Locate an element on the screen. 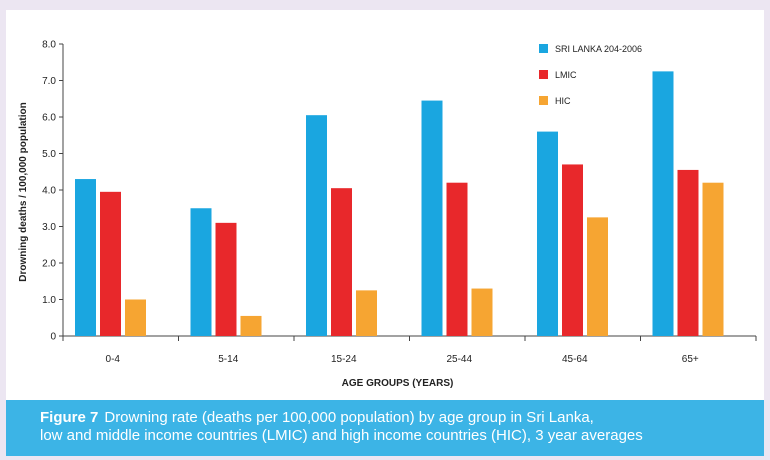 The width and height of the screenshot is (770, 460). x-tick-label: 65+ is located at coordinates (690, 359).